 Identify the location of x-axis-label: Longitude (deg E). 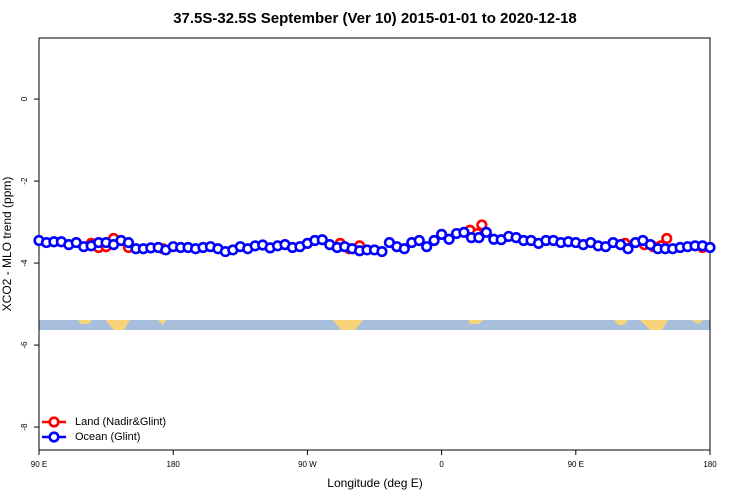
(374, 483).